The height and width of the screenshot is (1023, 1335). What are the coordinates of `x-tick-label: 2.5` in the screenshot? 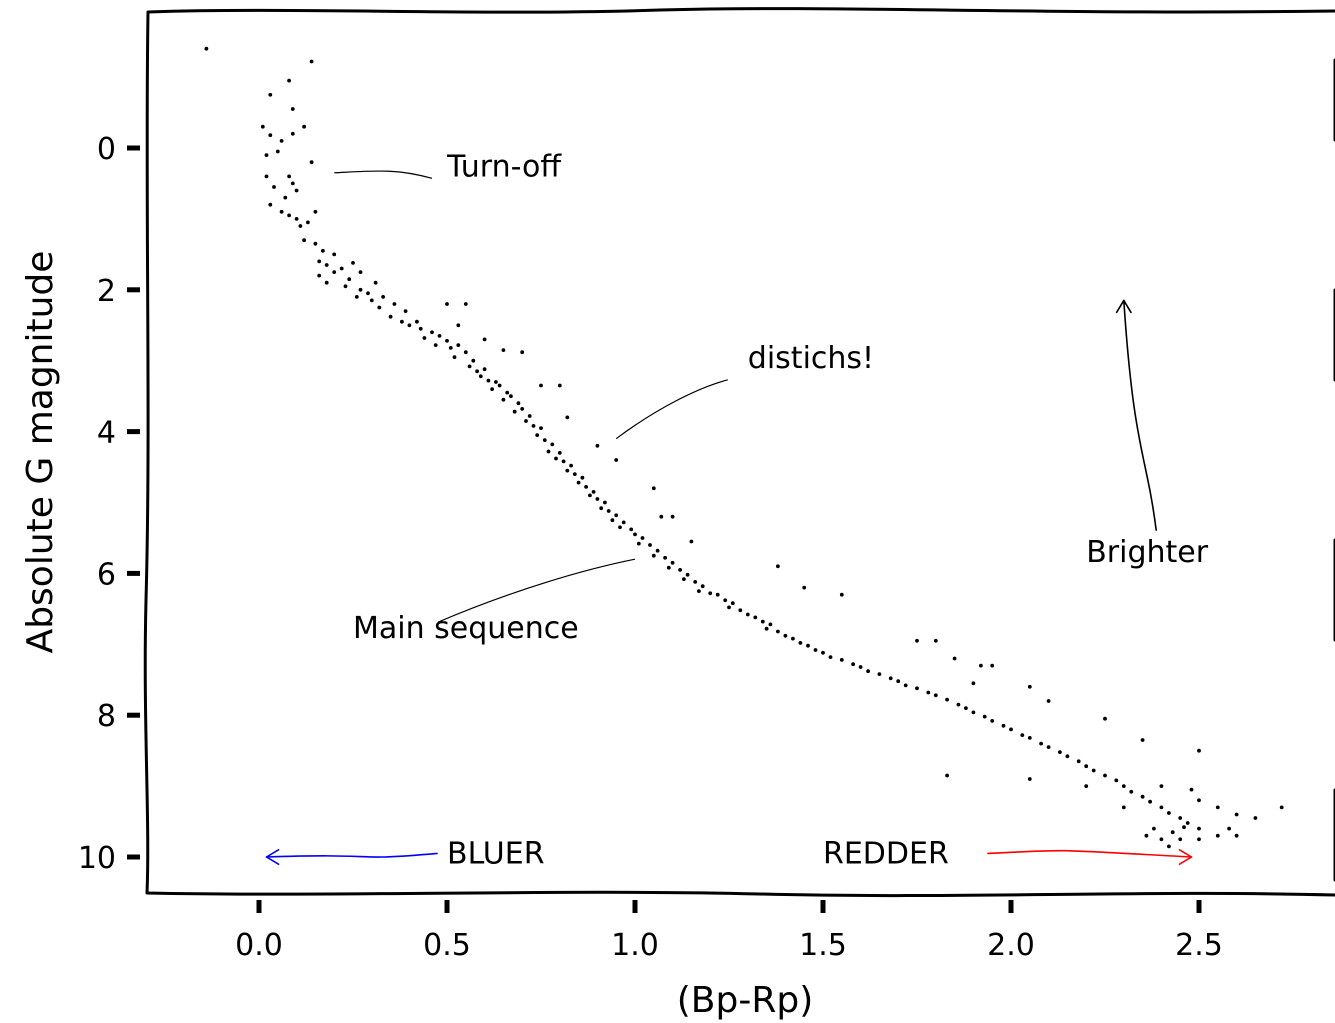 It's located at (1199, 945).